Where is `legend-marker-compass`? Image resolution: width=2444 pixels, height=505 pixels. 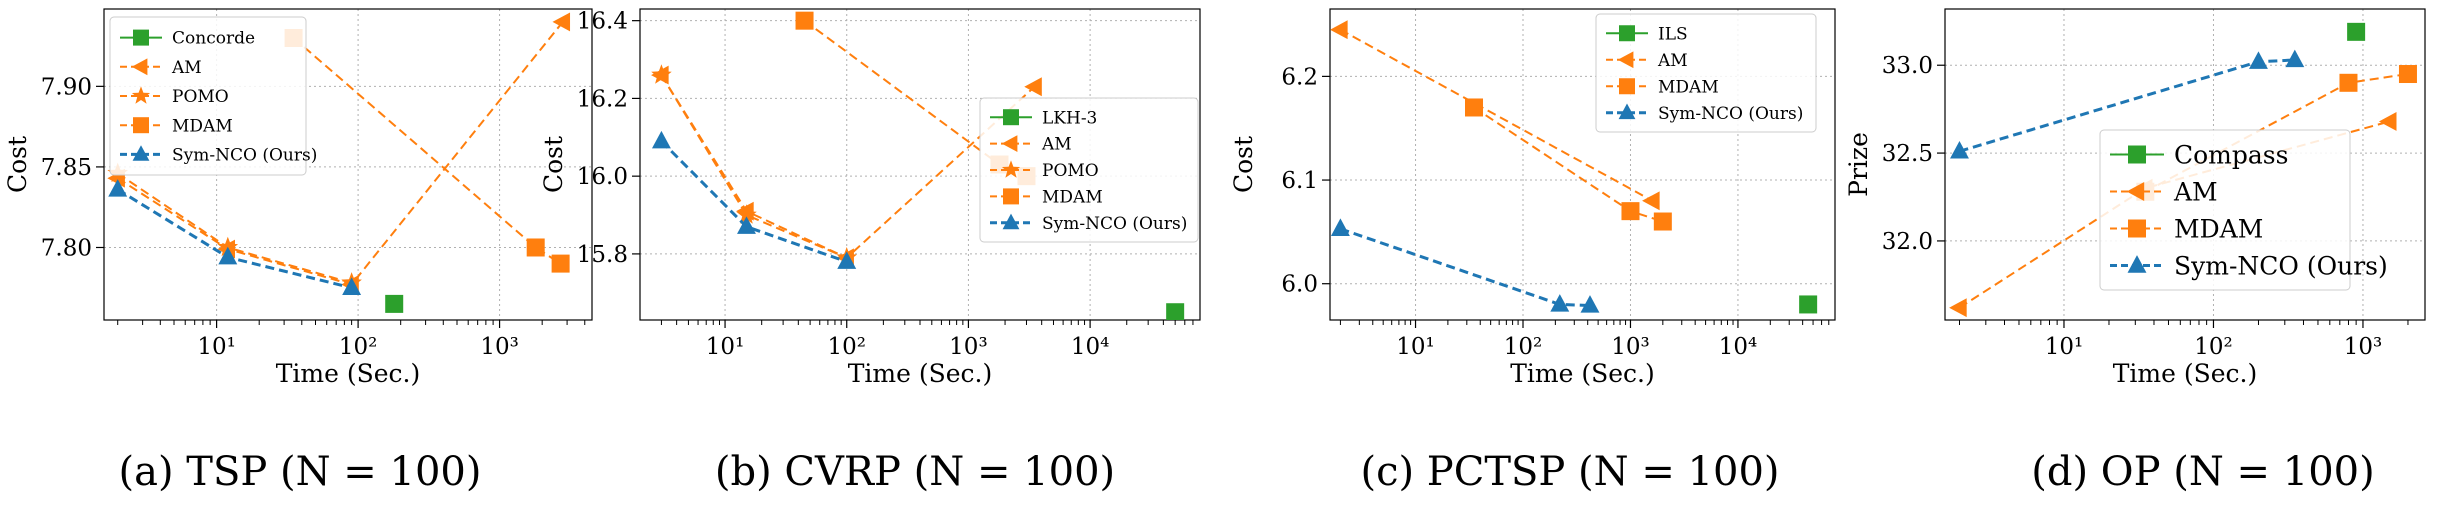 legend-marker-compass is located at coordinates (2137, 154).